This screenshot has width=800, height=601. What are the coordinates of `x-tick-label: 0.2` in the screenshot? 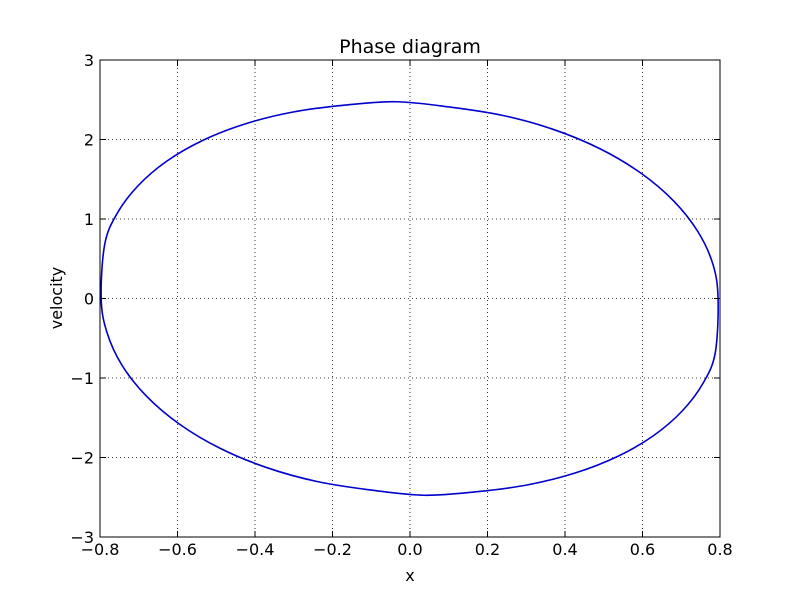 It's located at (487, 549).